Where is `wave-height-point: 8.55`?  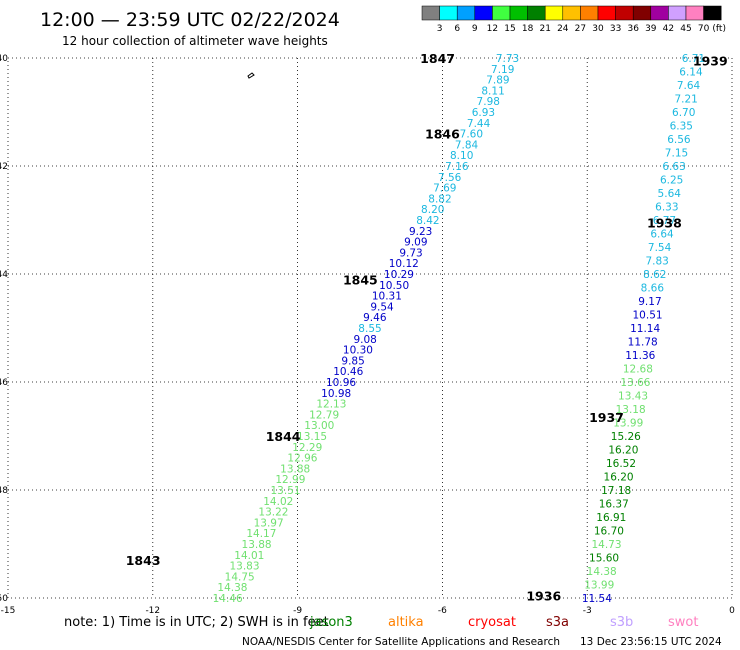 wave-height-point: 8.55 is located at coordinates (369, 329).